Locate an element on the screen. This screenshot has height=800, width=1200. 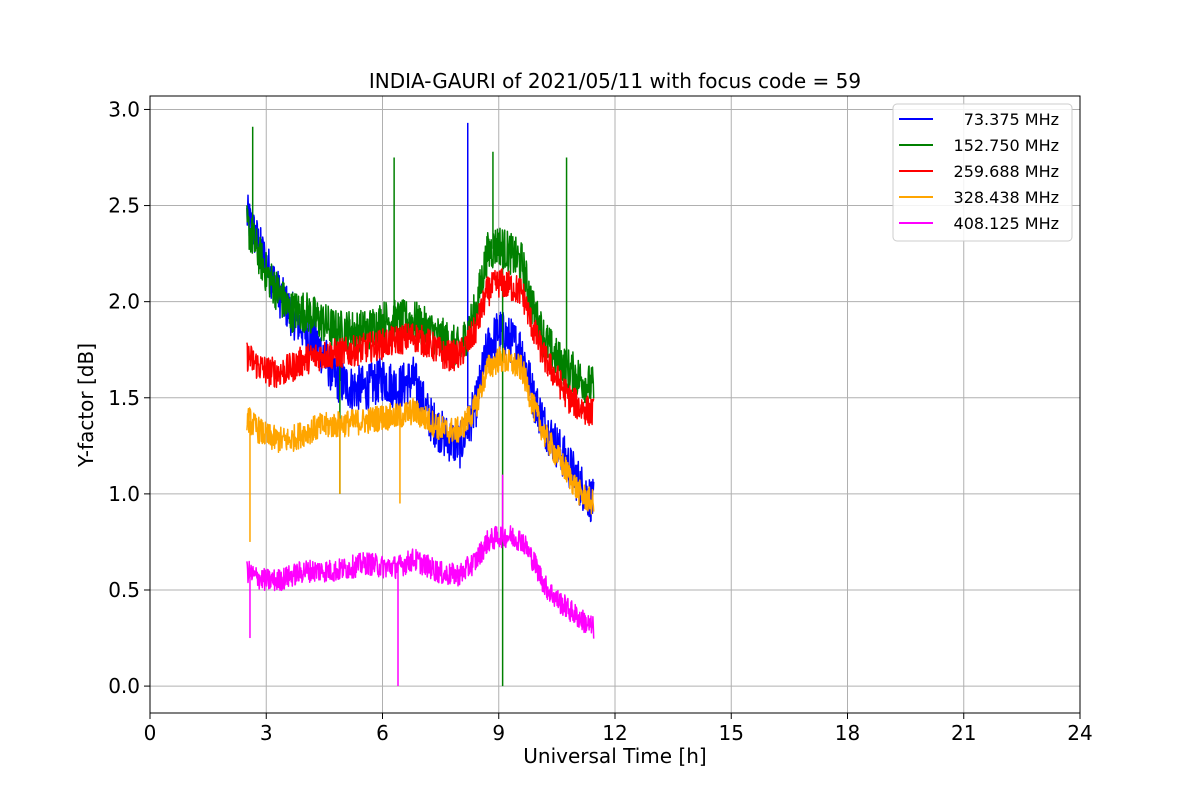
y-tick-label: 0.5 is located at coordinates (124, 590).